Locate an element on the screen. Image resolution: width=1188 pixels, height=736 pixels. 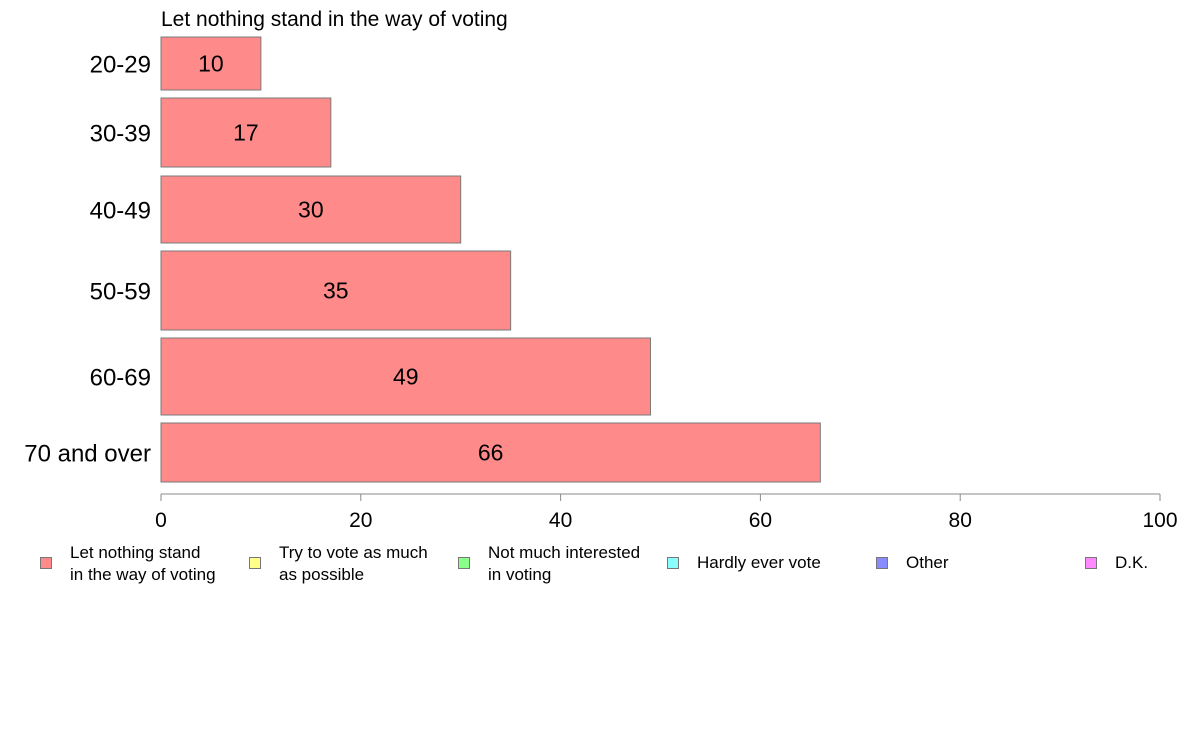
legend-item: Let nothing stand in the way of voting is located at coordinates (128, 564).